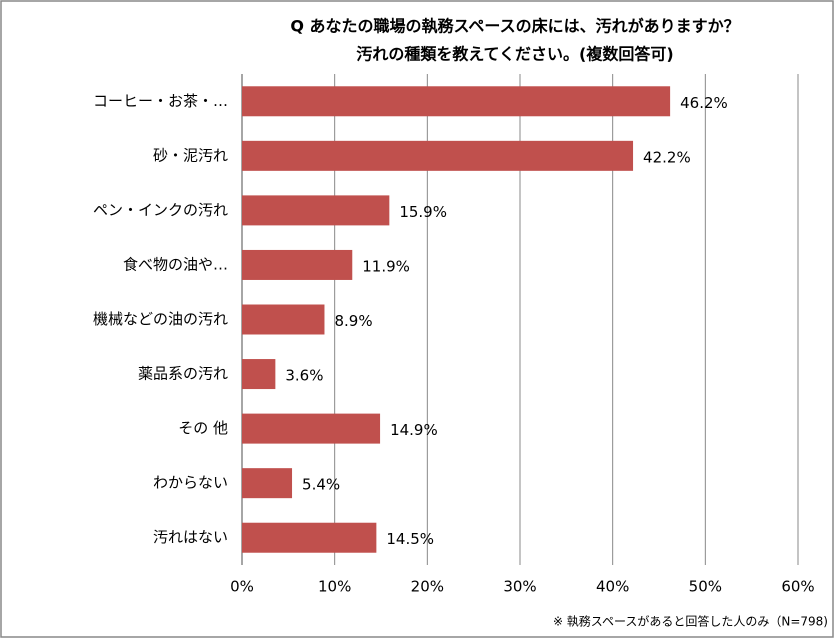 The height and width of the screenshot is (643, 840). I want to click on value-label: 3.6%, so click(304, 376).